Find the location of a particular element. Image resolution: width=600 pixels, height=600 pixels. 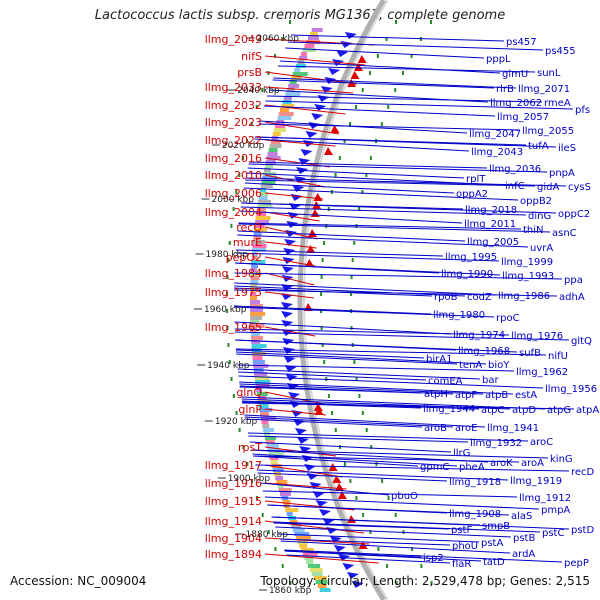

right-gene-label: llmg_1908 is located at coordinates (475, 514).